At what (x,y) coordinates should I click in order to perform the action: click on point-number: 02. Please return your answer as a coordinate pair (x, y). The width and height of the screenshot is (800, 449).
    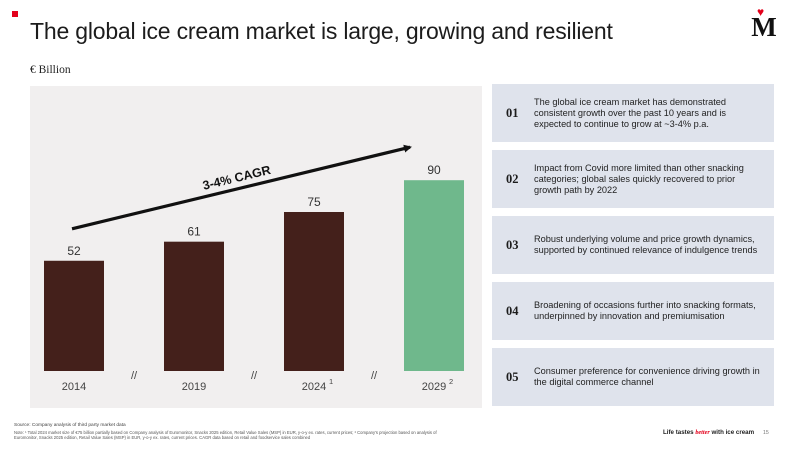
    Looking at the image, I should click on (512, 178).